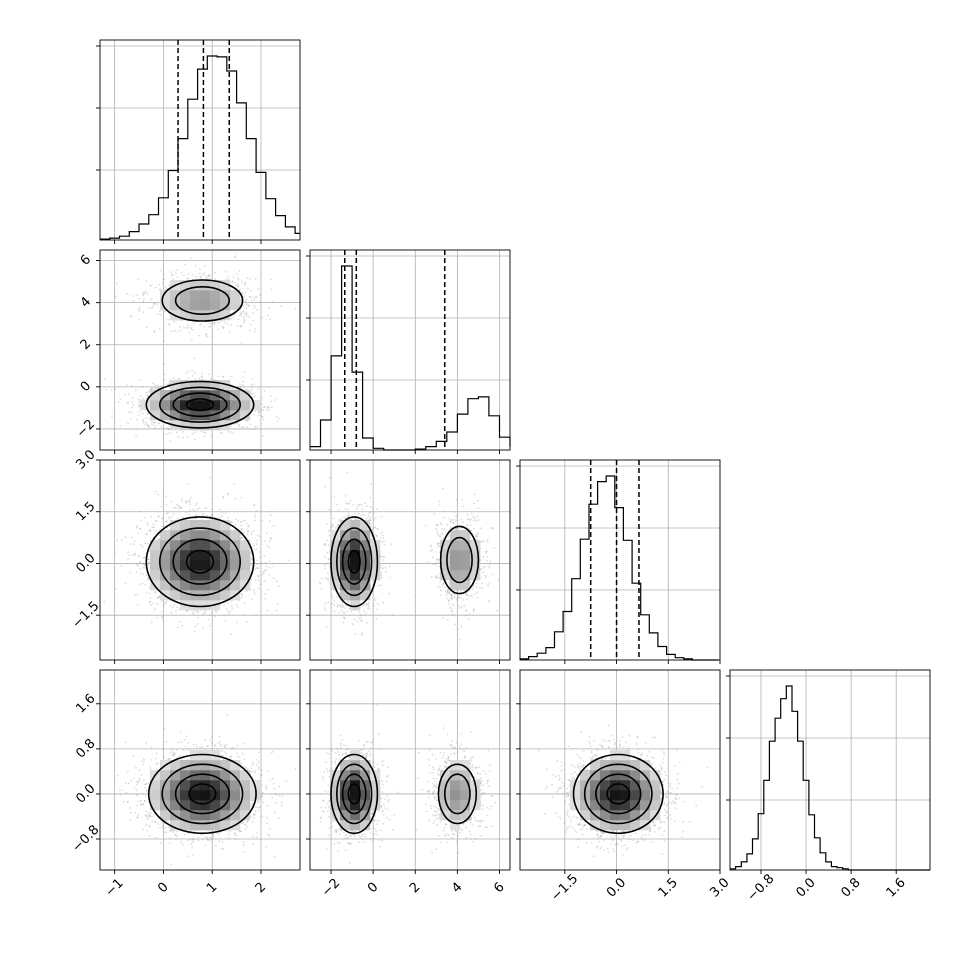  What do you see at coordinates (245, 405) in the screenshot?
I see `panel-0-density-cell` at bounding box center [245, 405].